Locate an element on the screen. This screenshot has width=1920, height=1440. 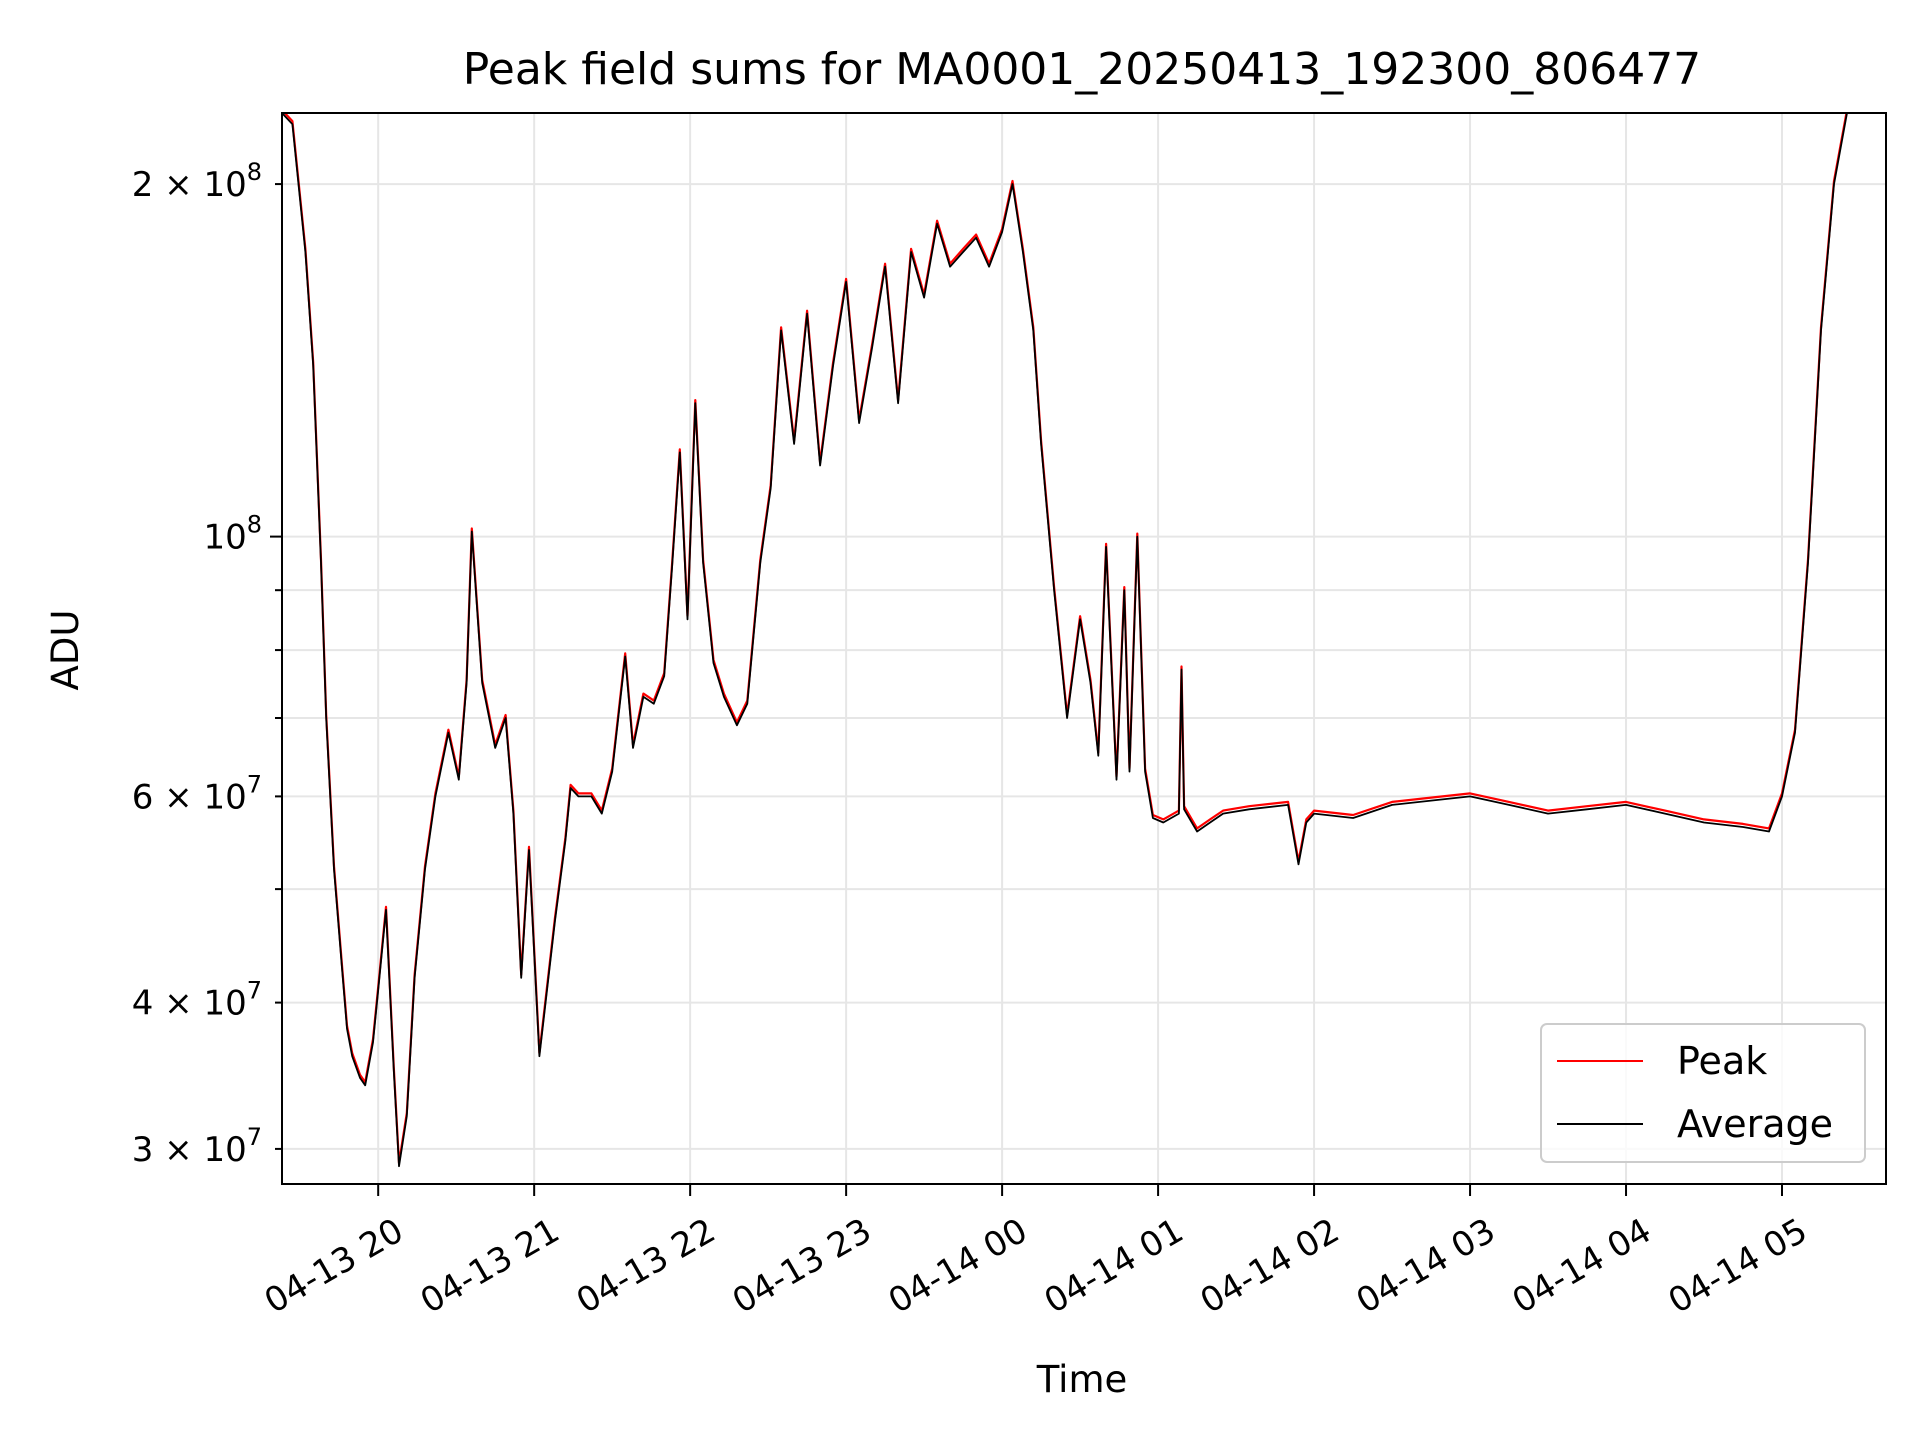
legend: Peak Average is located at coordinates (1703, 1093).